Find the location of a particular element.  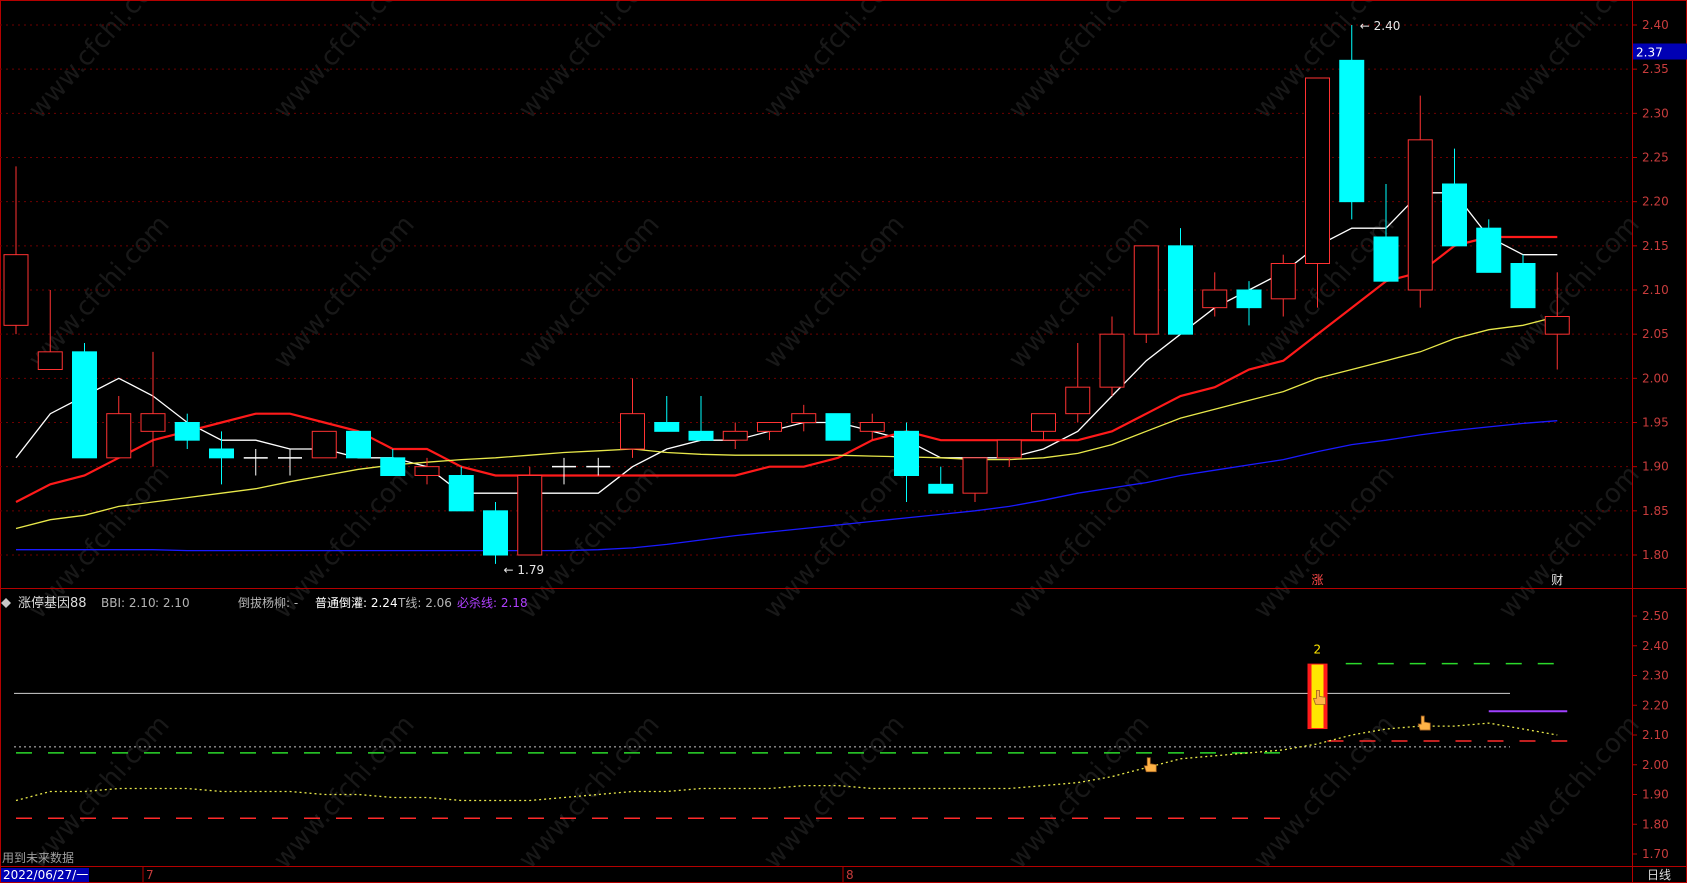

date-box is located at coordinates (45, 875).